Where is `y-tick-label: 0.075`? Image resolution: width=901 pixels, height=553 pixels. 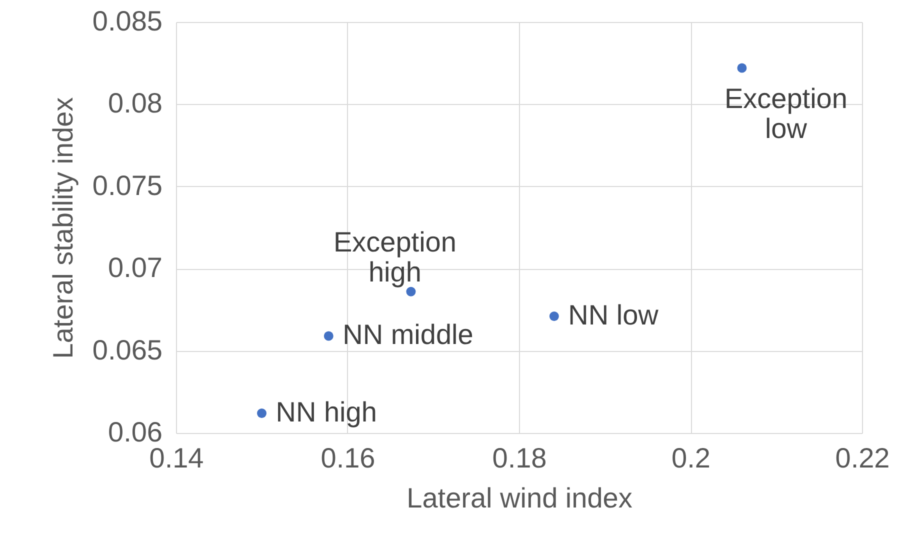 y-tick-label: 0.075 is located at coordinates (127, 185).